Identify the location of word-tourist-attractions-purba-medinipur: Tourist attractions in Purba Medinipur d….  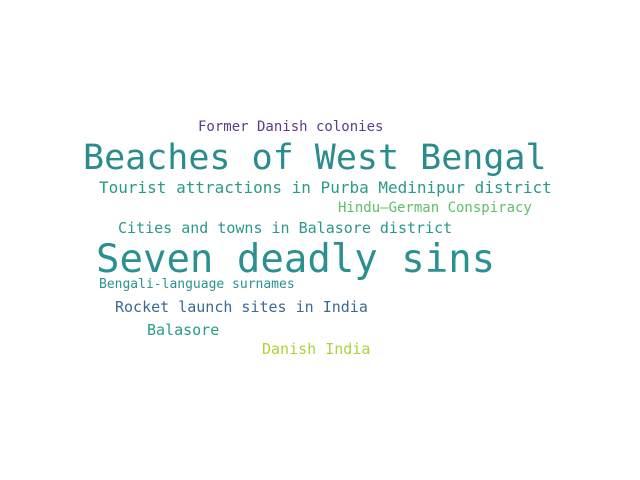
(325, 187).